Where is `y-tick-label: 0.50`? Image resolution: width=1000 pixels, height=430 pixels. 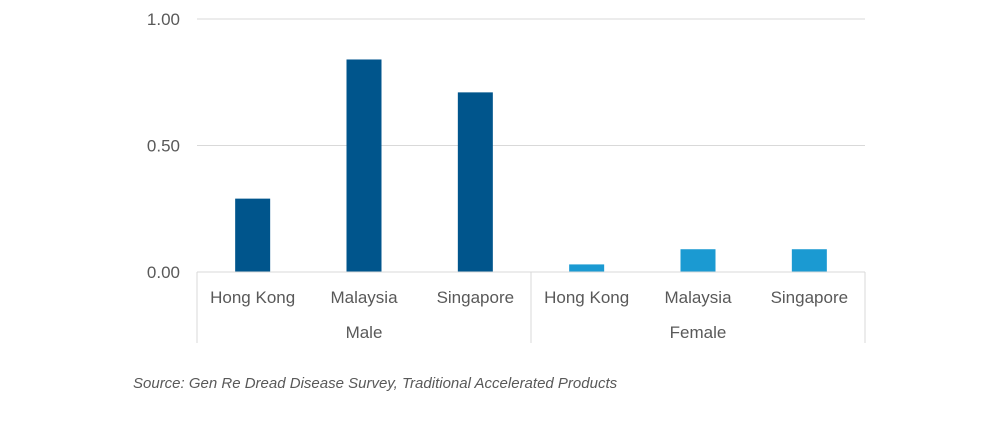 y-tick-label: 0.50 is located at coordinates (163, 146).